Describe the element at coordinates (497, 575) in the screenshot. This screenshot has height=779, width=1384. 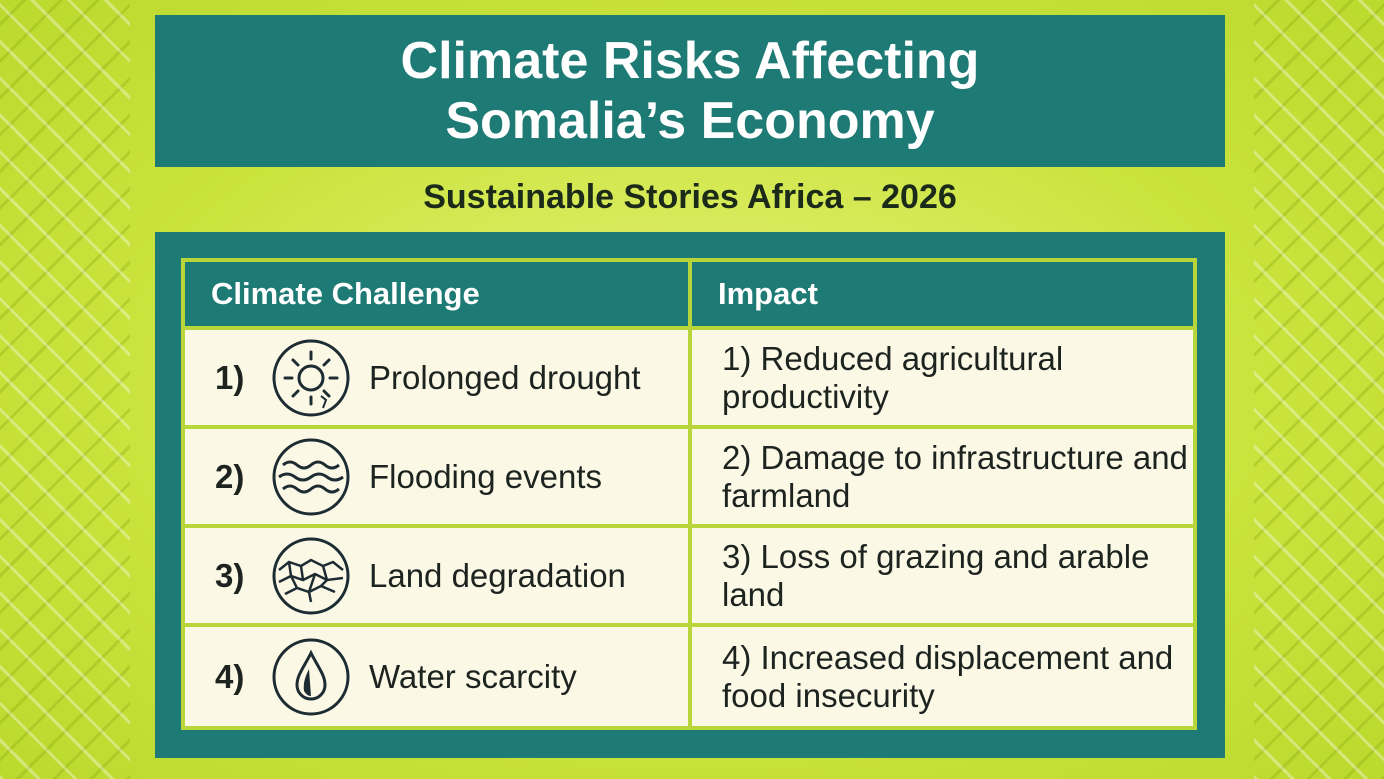
I see `challenge-label: Land degradation` at that location.